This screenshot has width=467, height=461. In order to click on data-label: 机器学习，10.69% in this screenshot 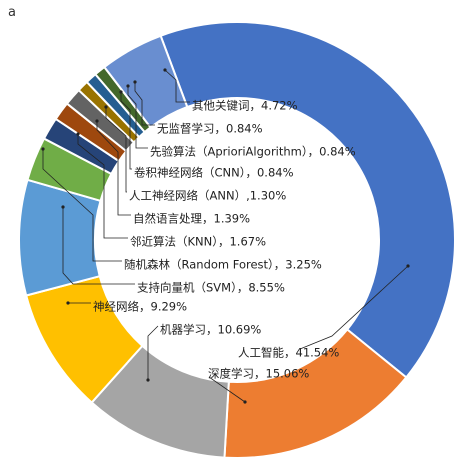, I will do `click(210, 330)`.